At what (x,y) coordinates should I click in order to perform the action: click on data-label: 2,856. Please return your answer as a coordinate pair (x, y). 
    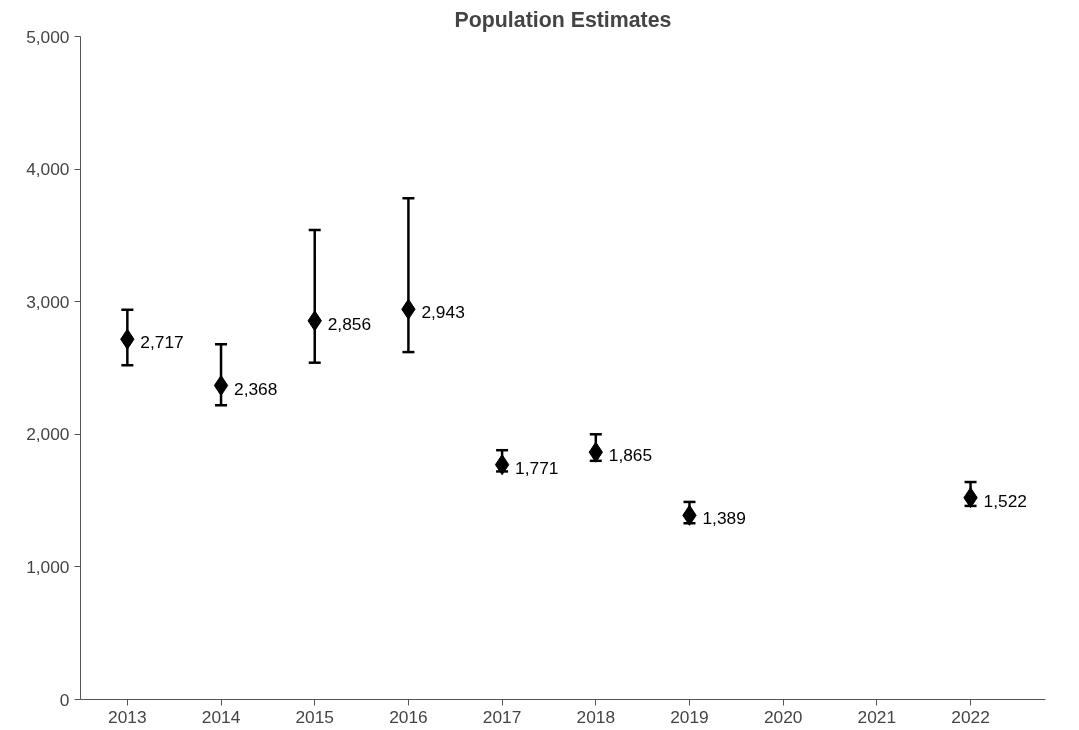
    Looking at the image, I should click on (349, 323).